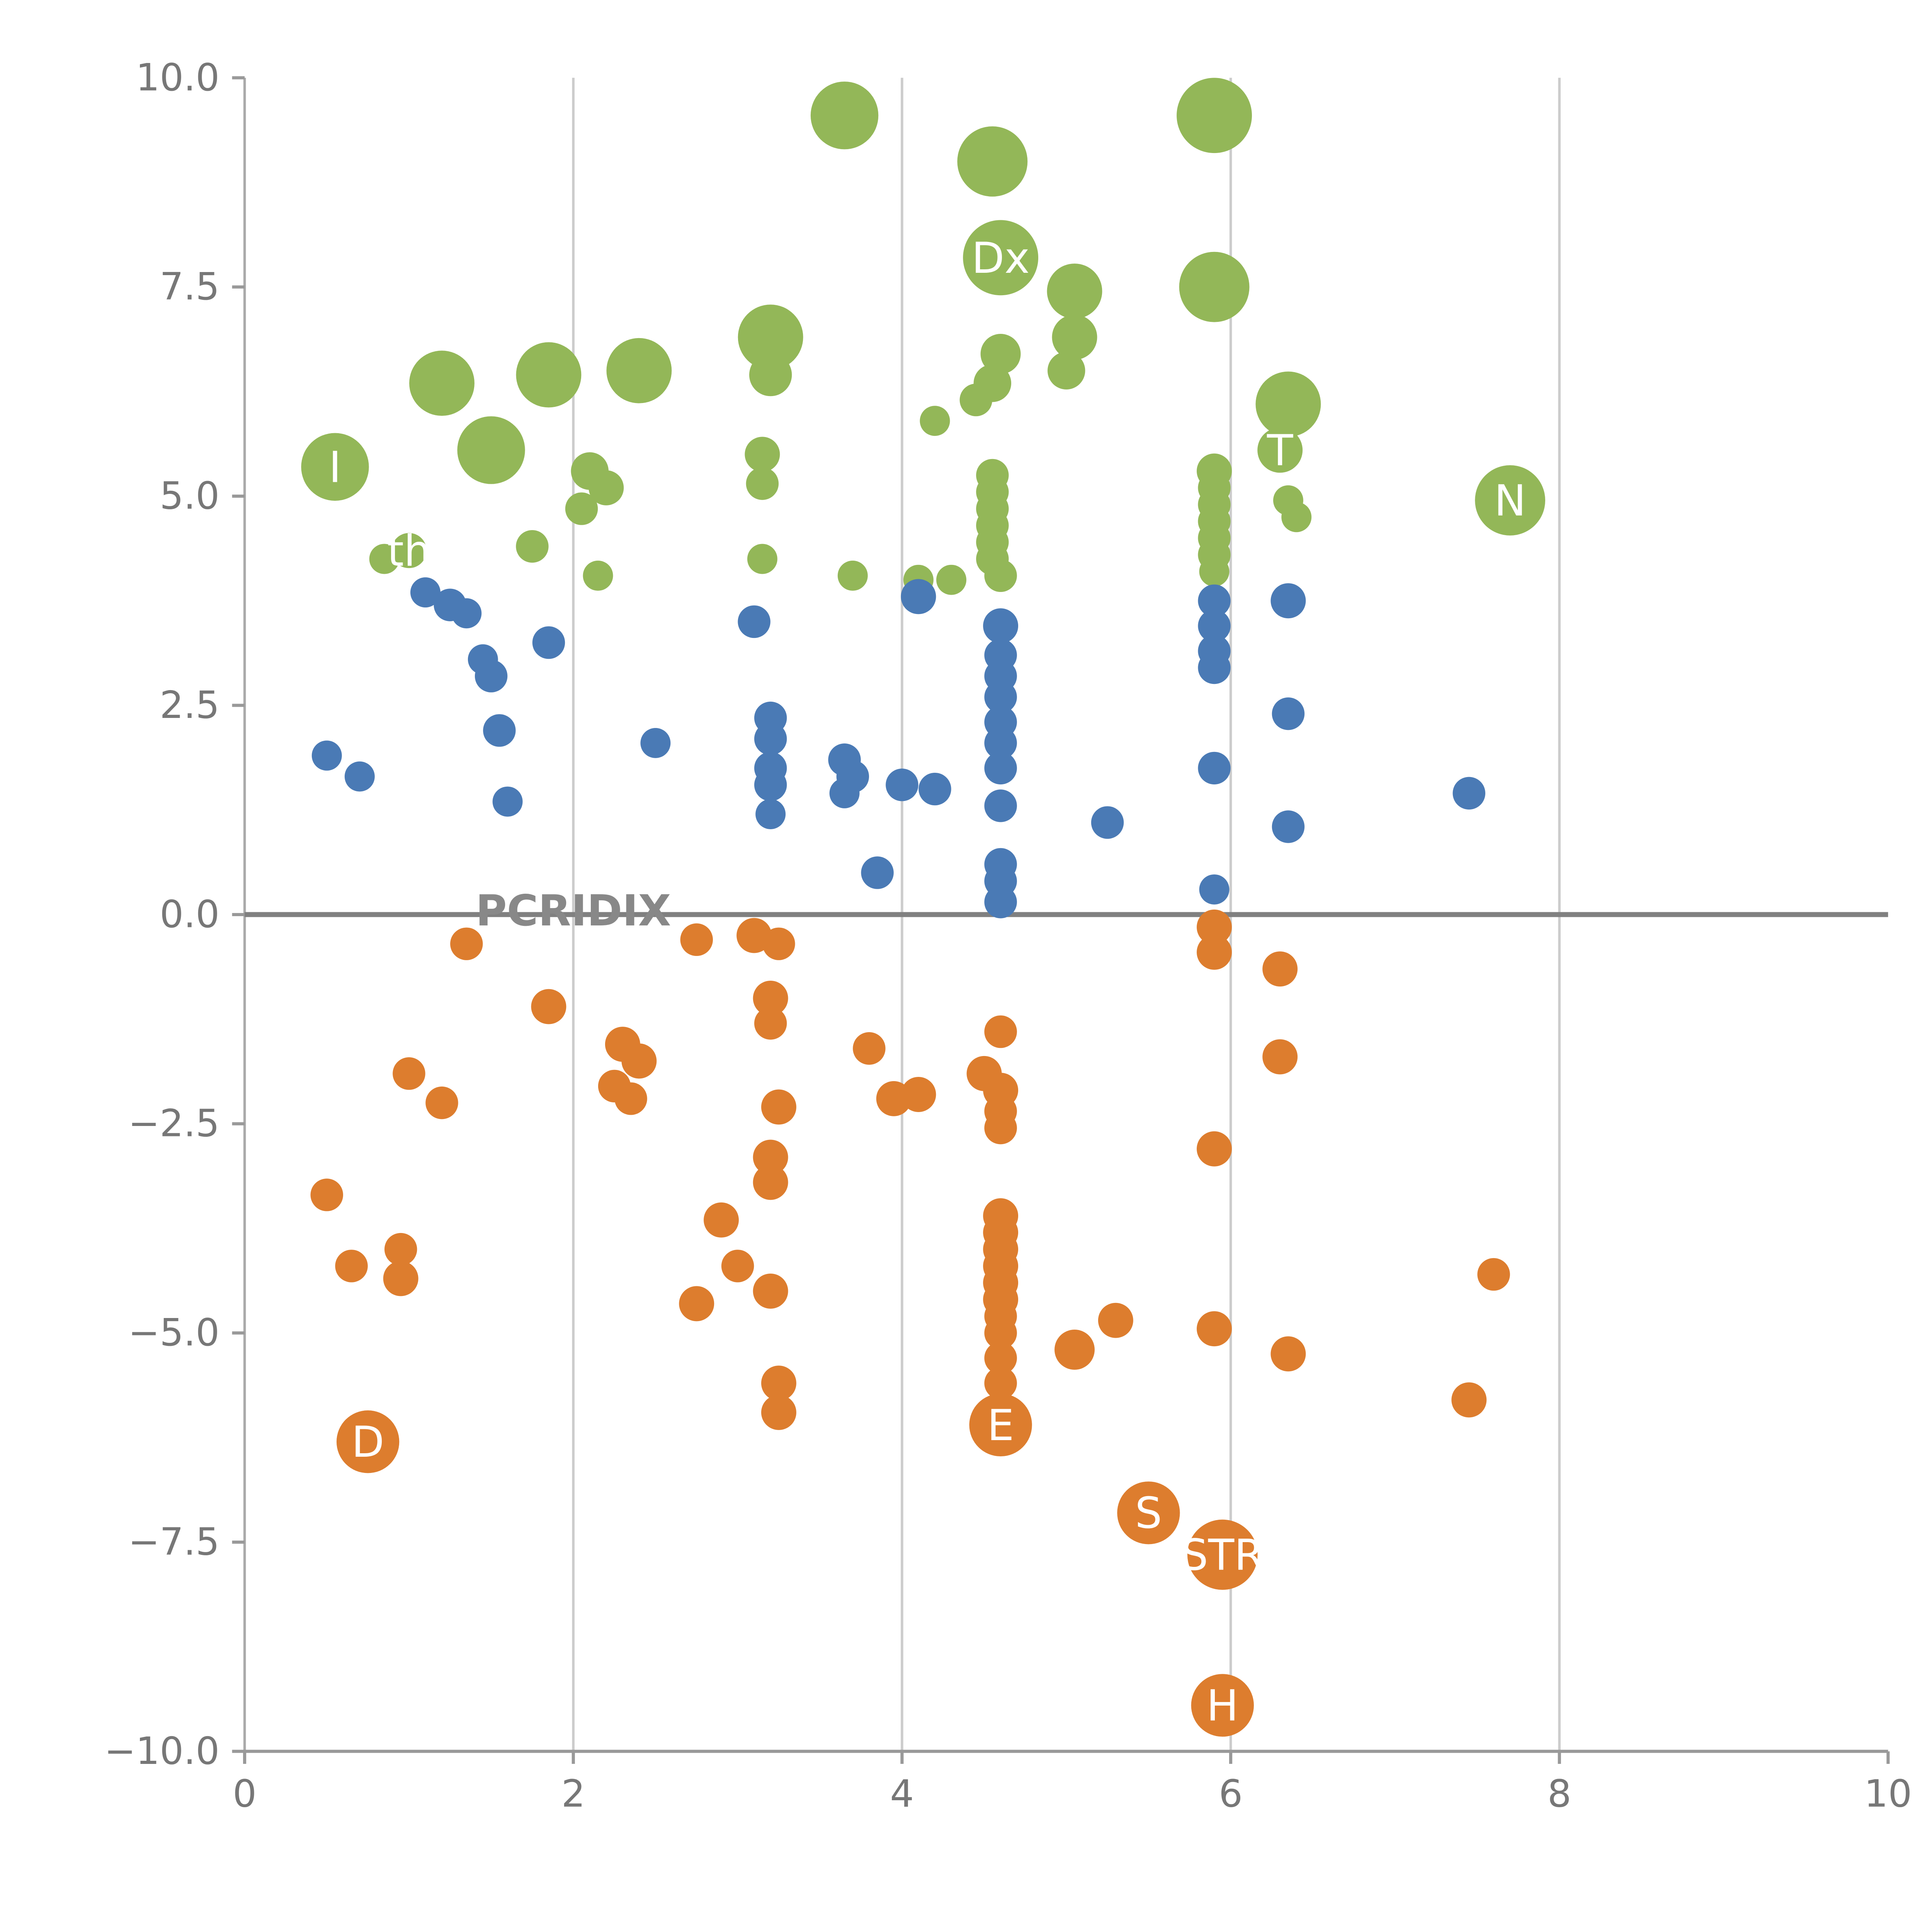 This screenshot has width=1932, height=1932. Describe the element at coordinates (245, 1794) in the screenshot. I see `x-tick-label: 0` at that location.